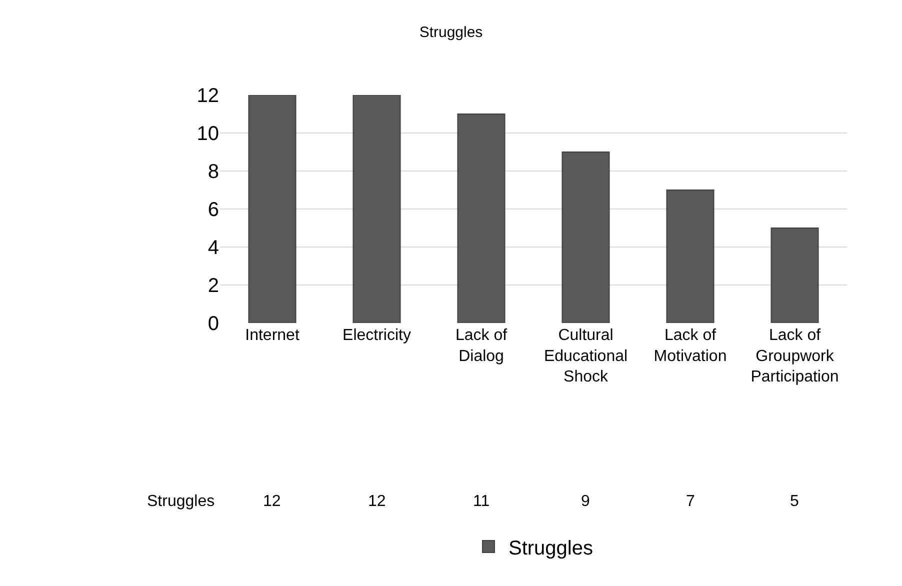 This screenshot has width=902, height=586. I want to click on x-tick-label: Cultural Educational Shock, so click(586, 356).